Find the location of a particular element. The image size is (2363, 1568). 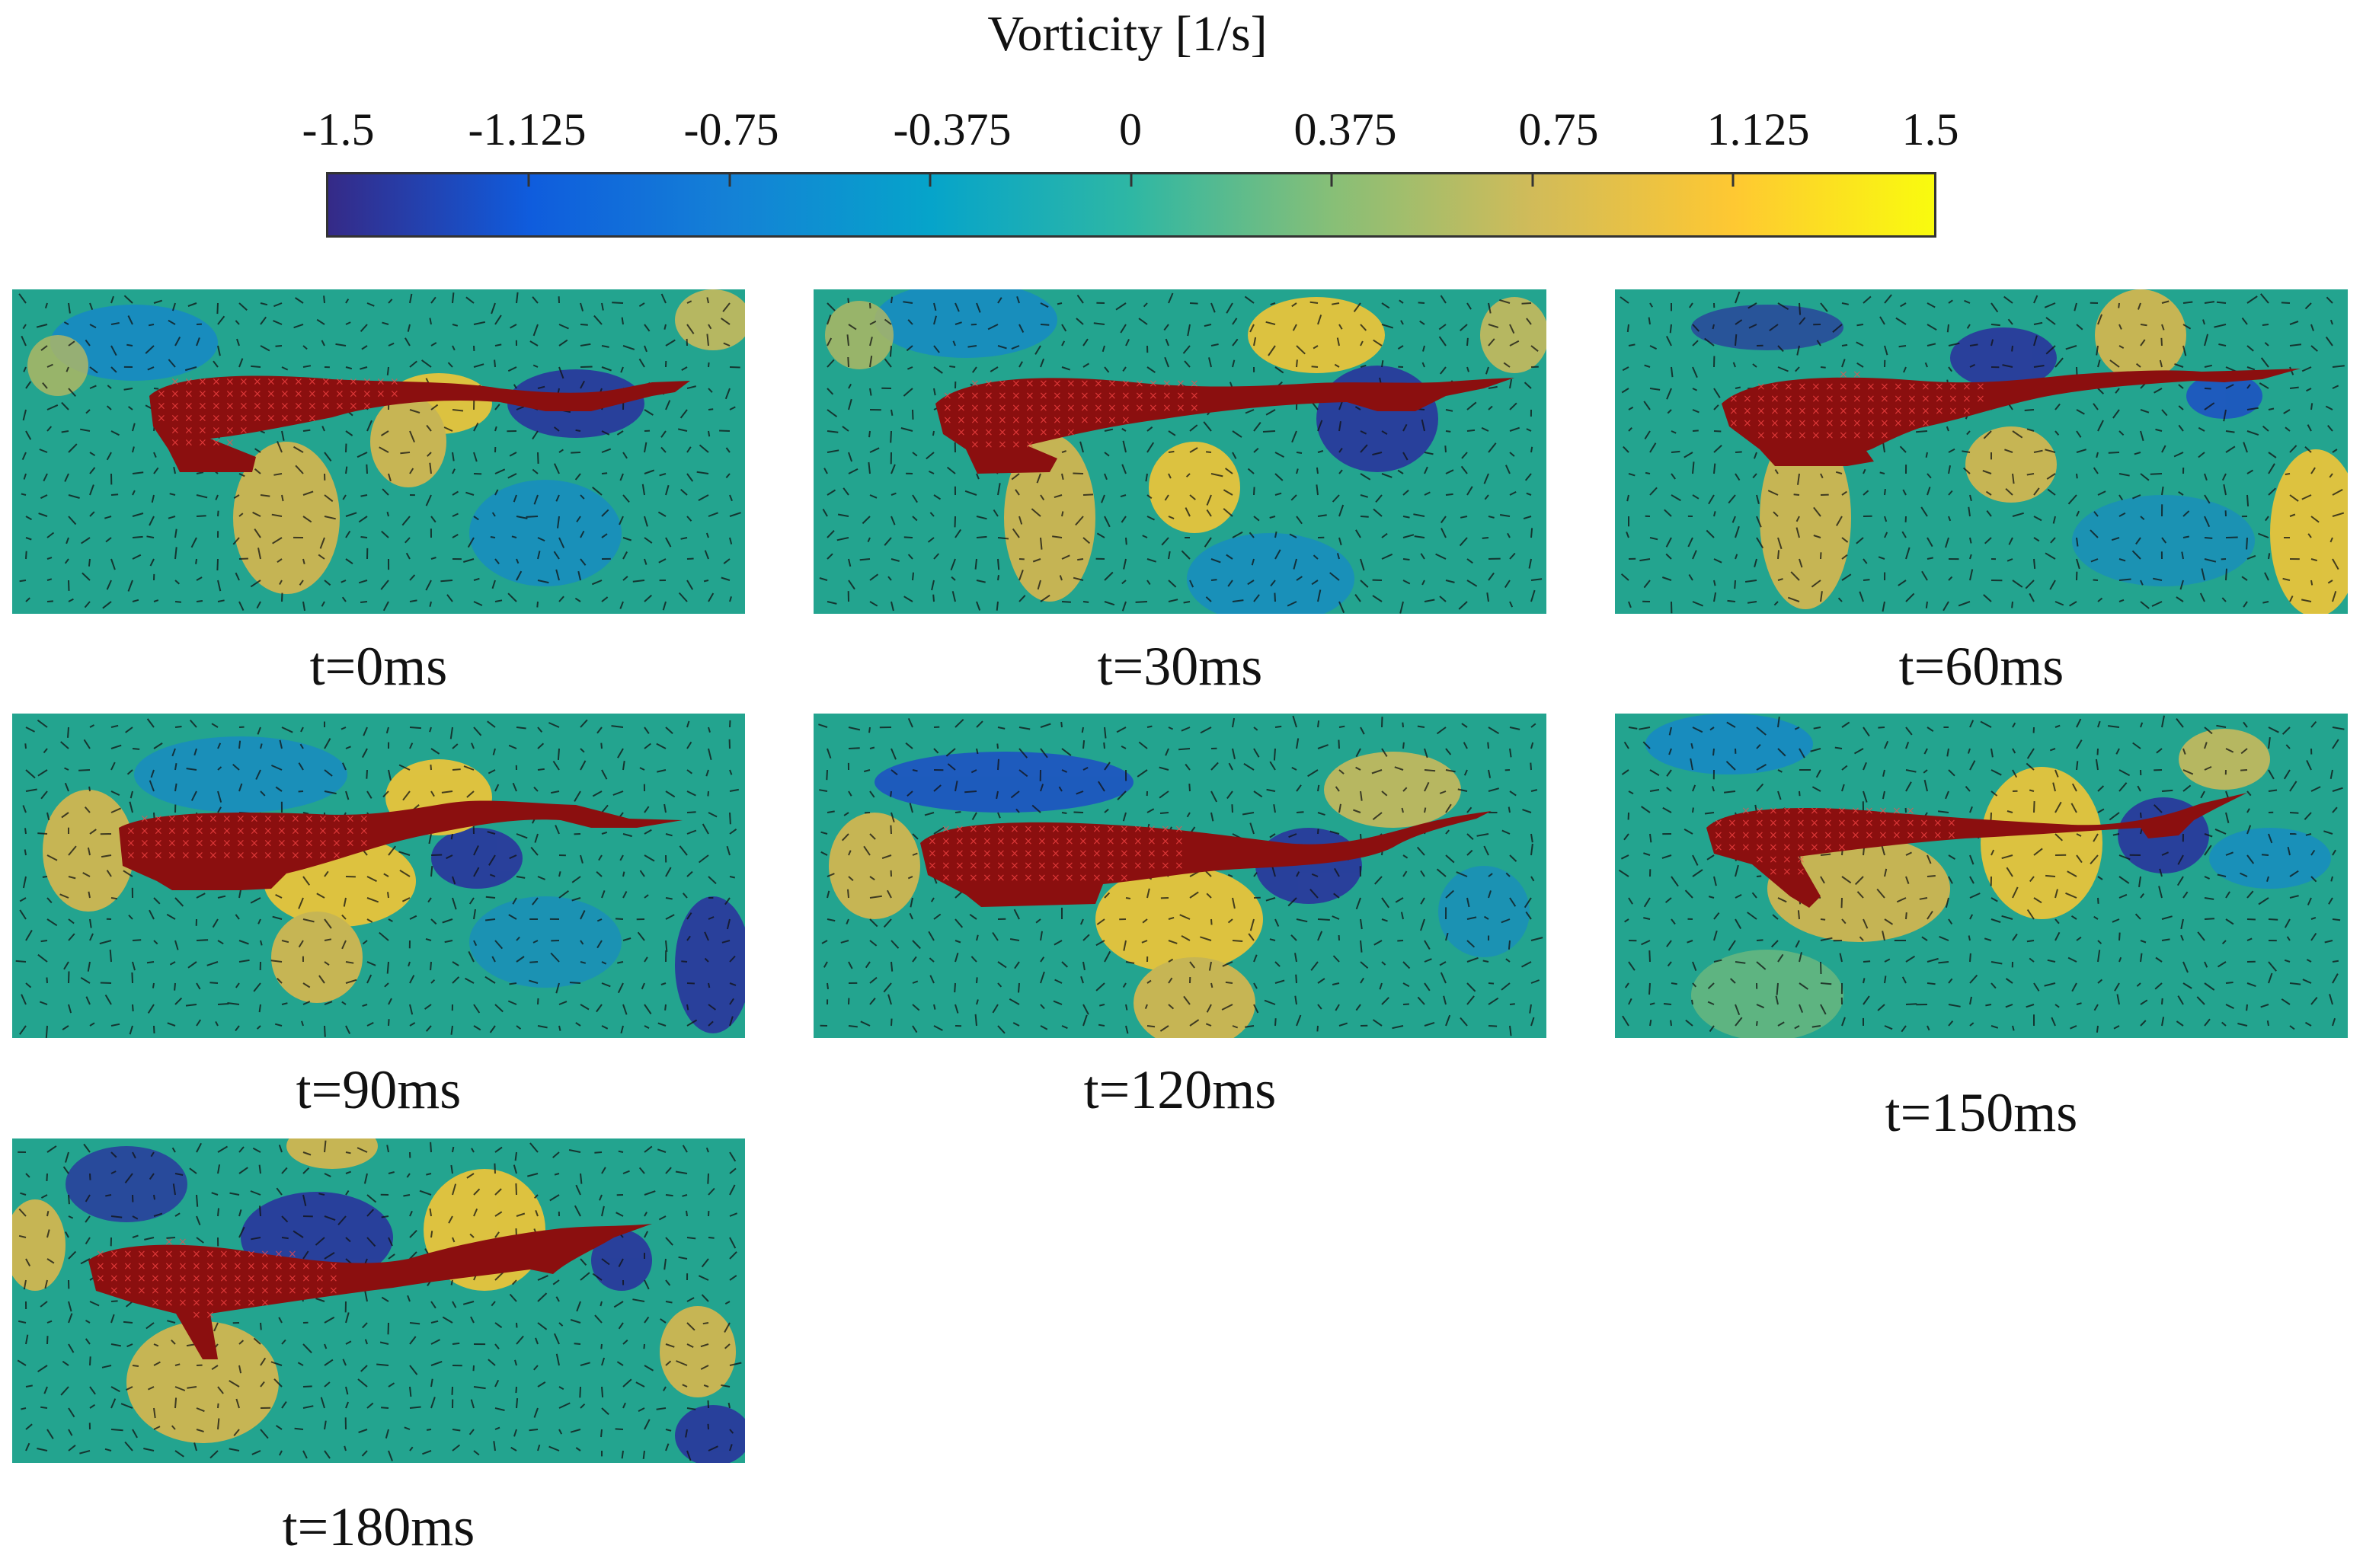

panel-caption: t=0ms is located at coordinates (378, 667).